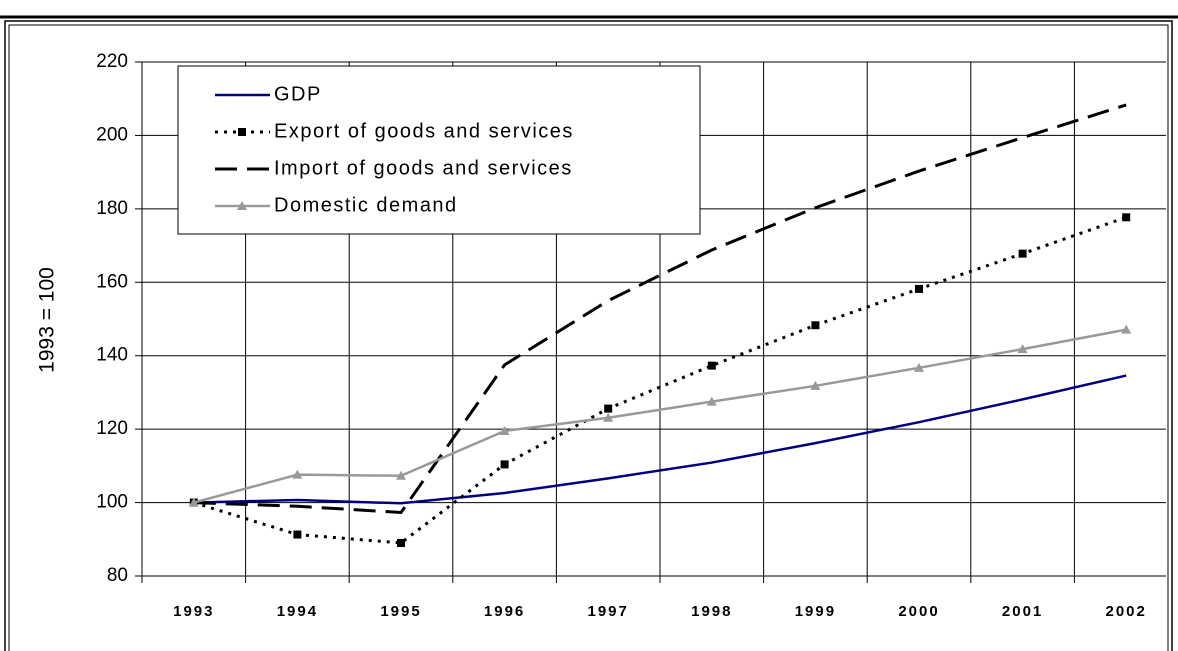  What do you see at coordinates (297, 611) in the screenshot?
I see `x-tick-label: 1994` at bounding box center [297, 611].